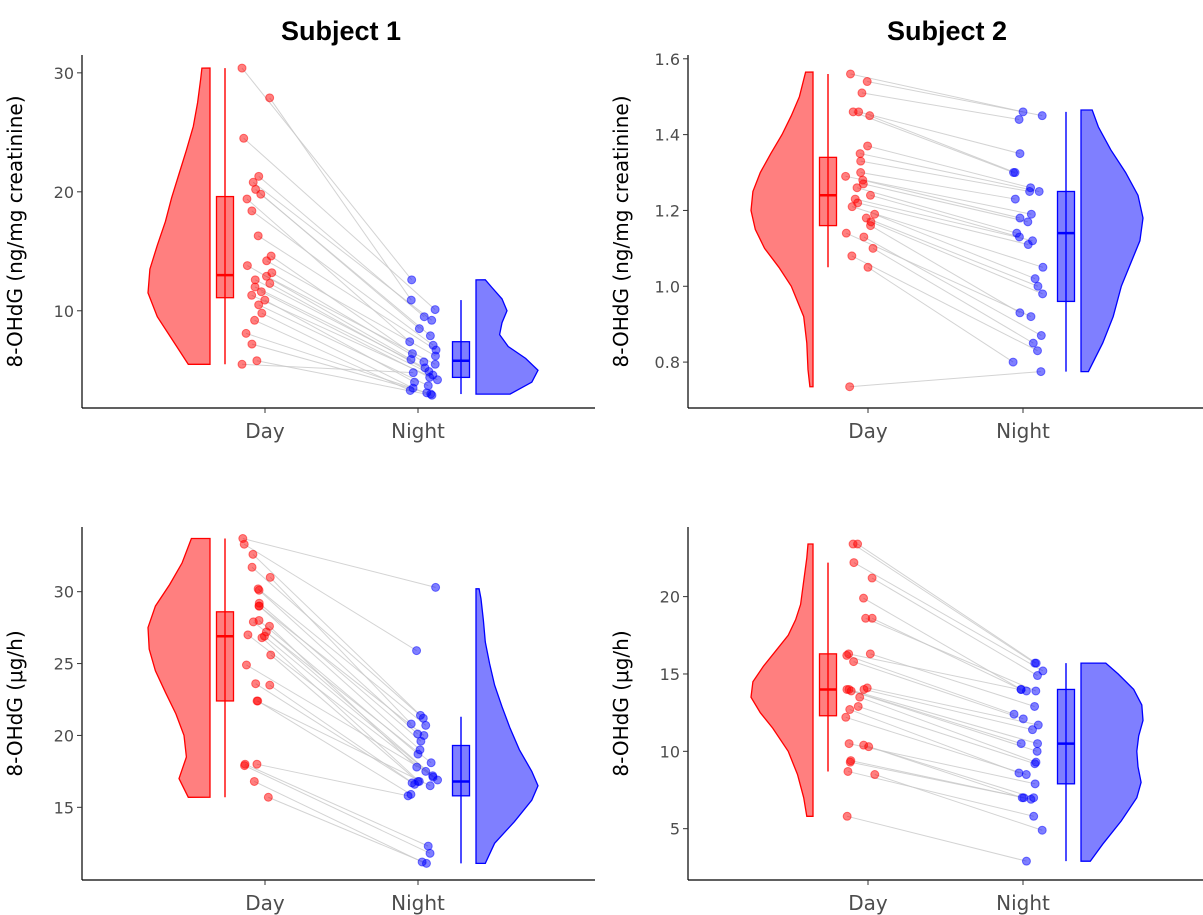 This screenshot has width=1203, height=915. I want to click on y-tick-label: 1.6, so click(667, 59).